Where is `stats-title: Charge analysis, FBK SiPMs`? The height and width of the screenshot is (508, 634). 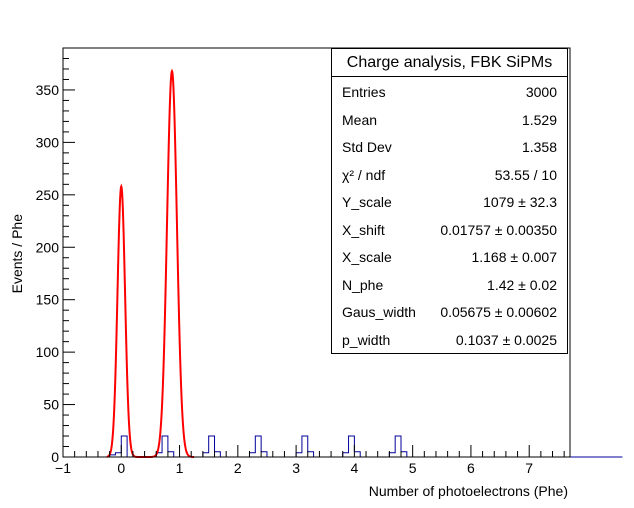
stats-title: Charge analysis, FBK SiPMs is located at coordinates (449, 63).